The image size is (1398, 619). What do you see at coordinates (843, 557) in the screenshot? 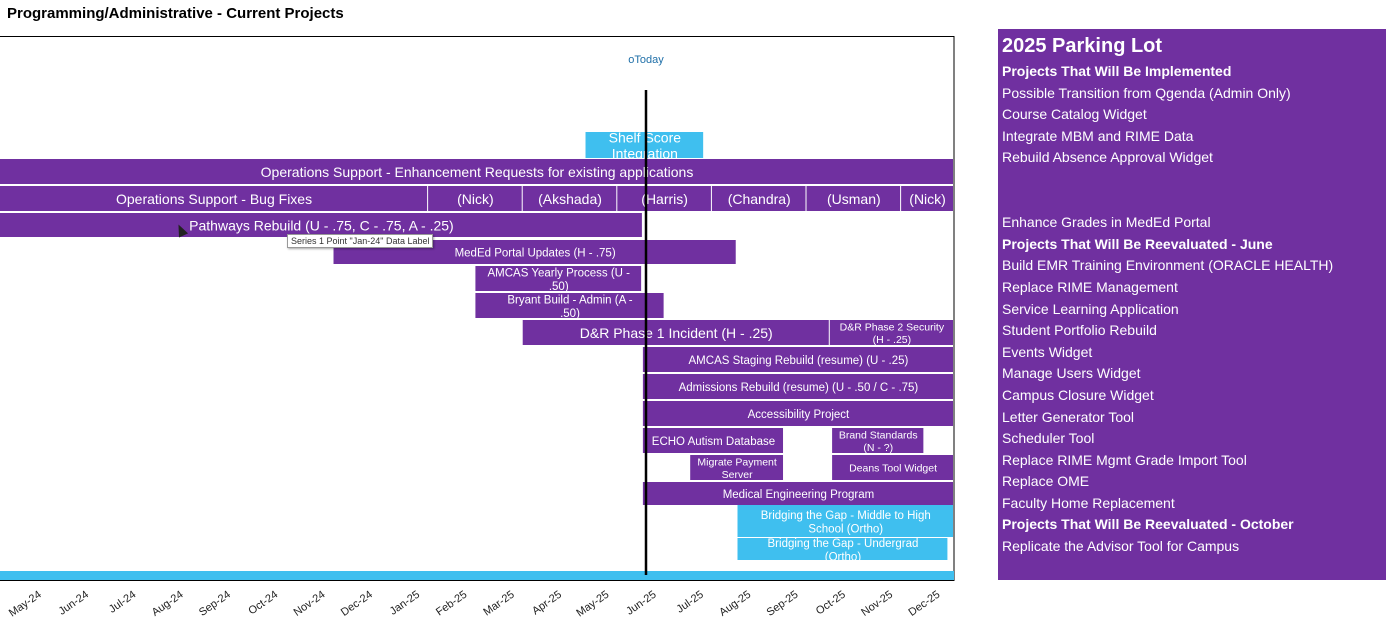
I see `task-label-line: (Ortho)` at bounding box center [843, 557].